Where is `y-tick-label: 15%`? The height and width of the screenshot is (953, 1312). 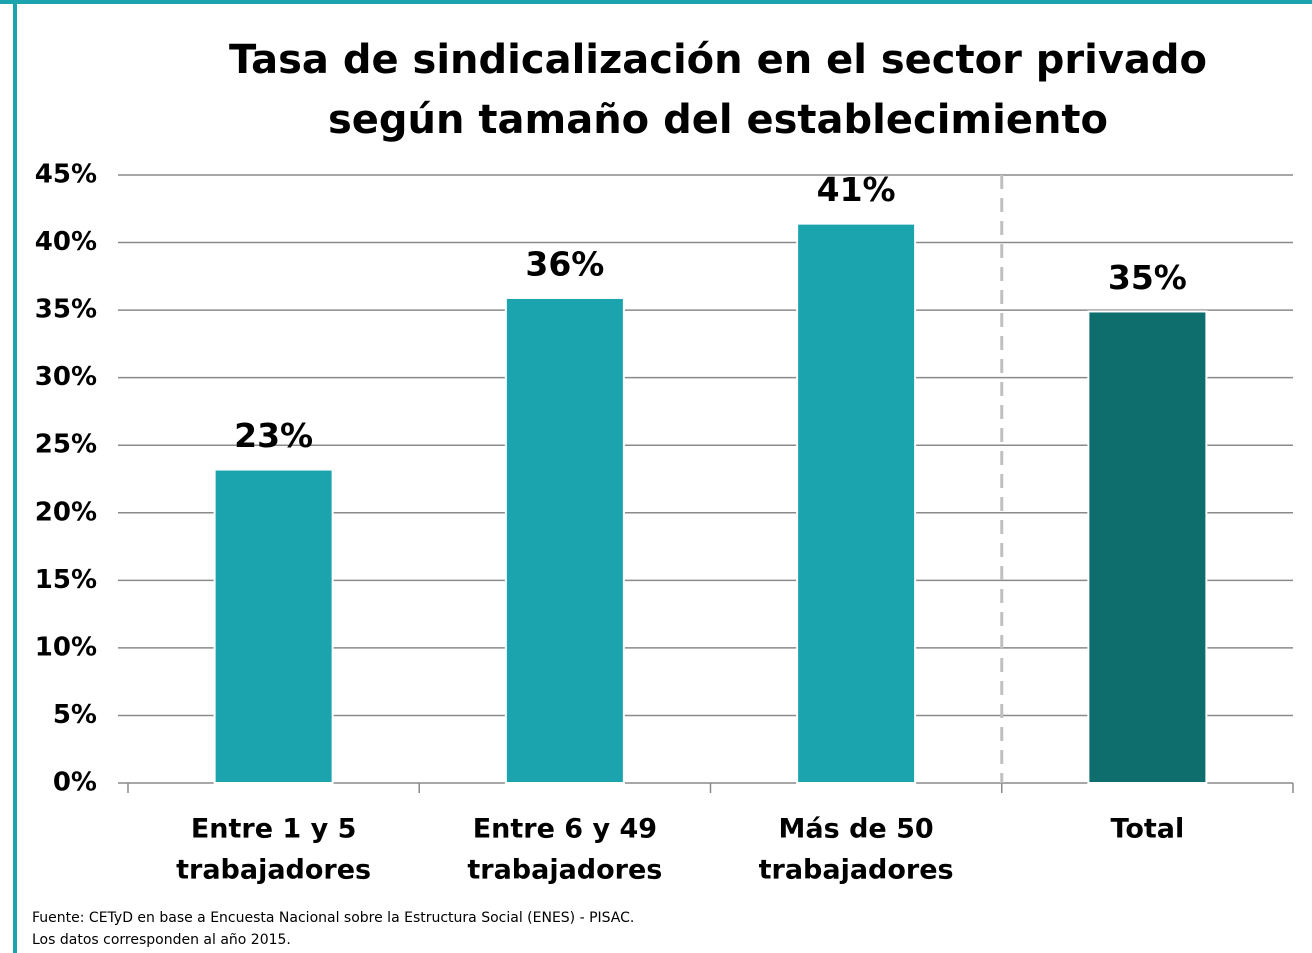 y-tick-label: 15% is located at coordinates (66, 580).